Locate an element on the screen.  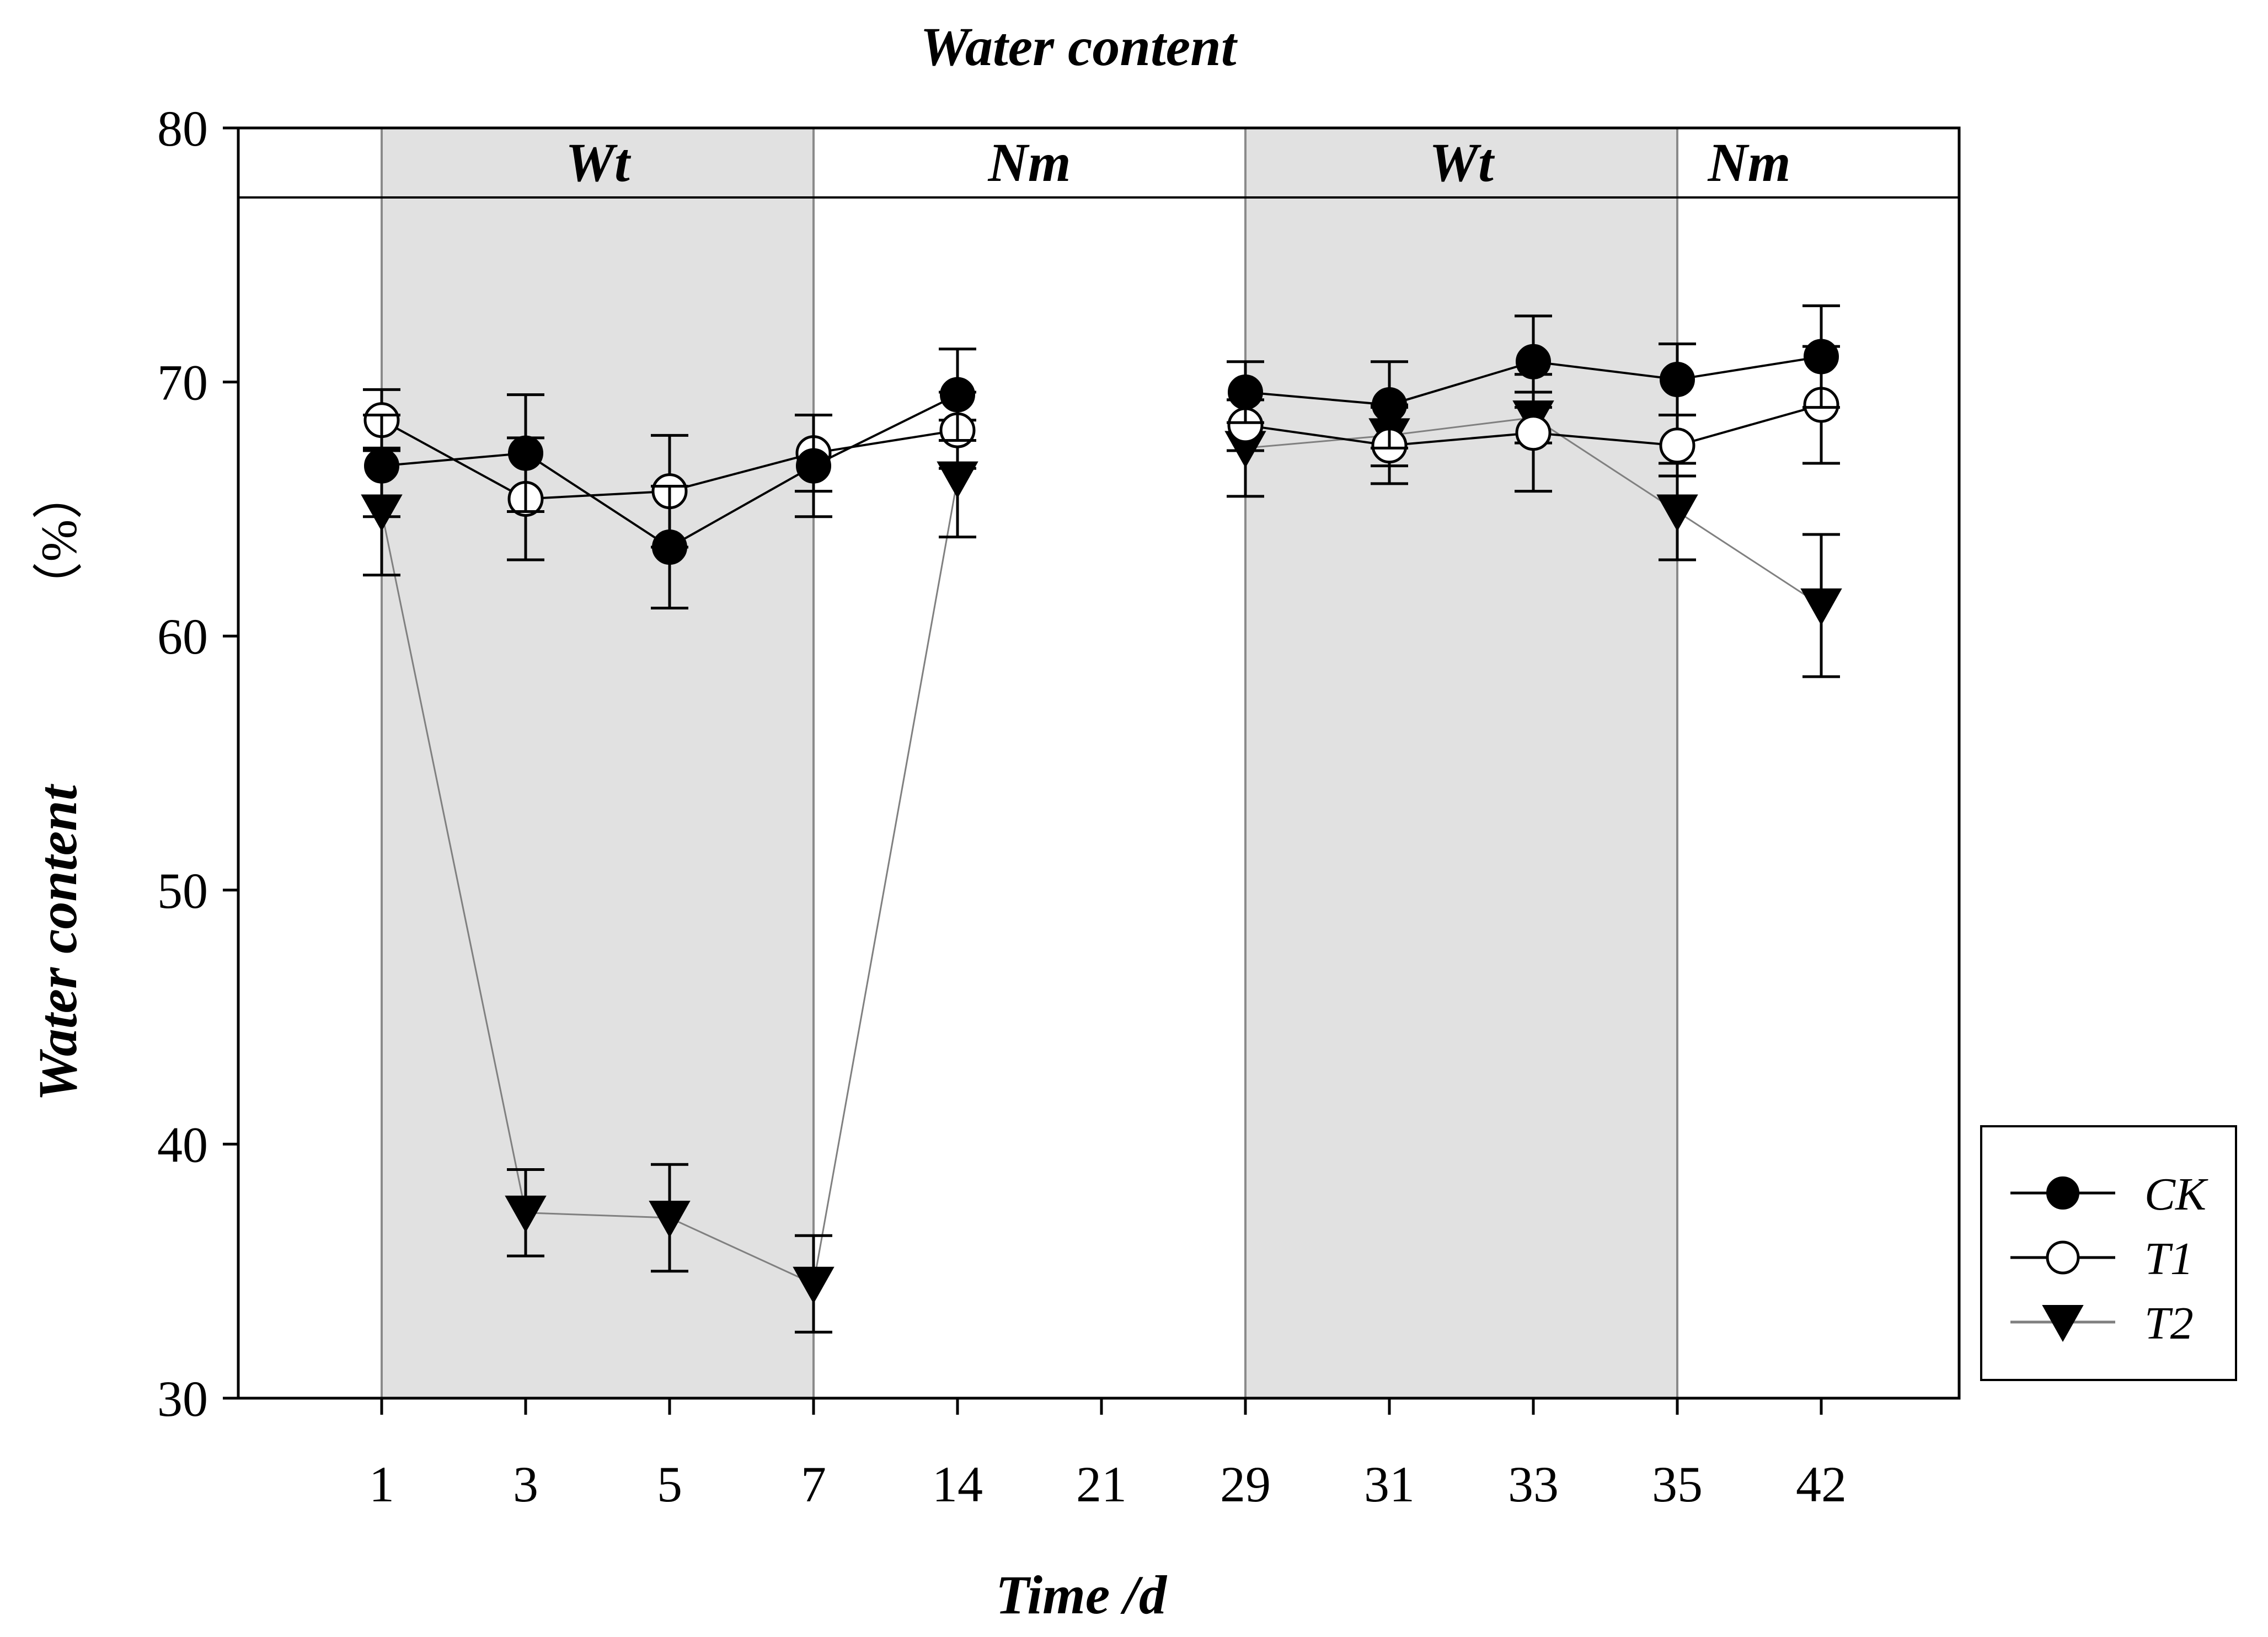
legend-label-ck: CK is located at coordinates (2176, 1194).